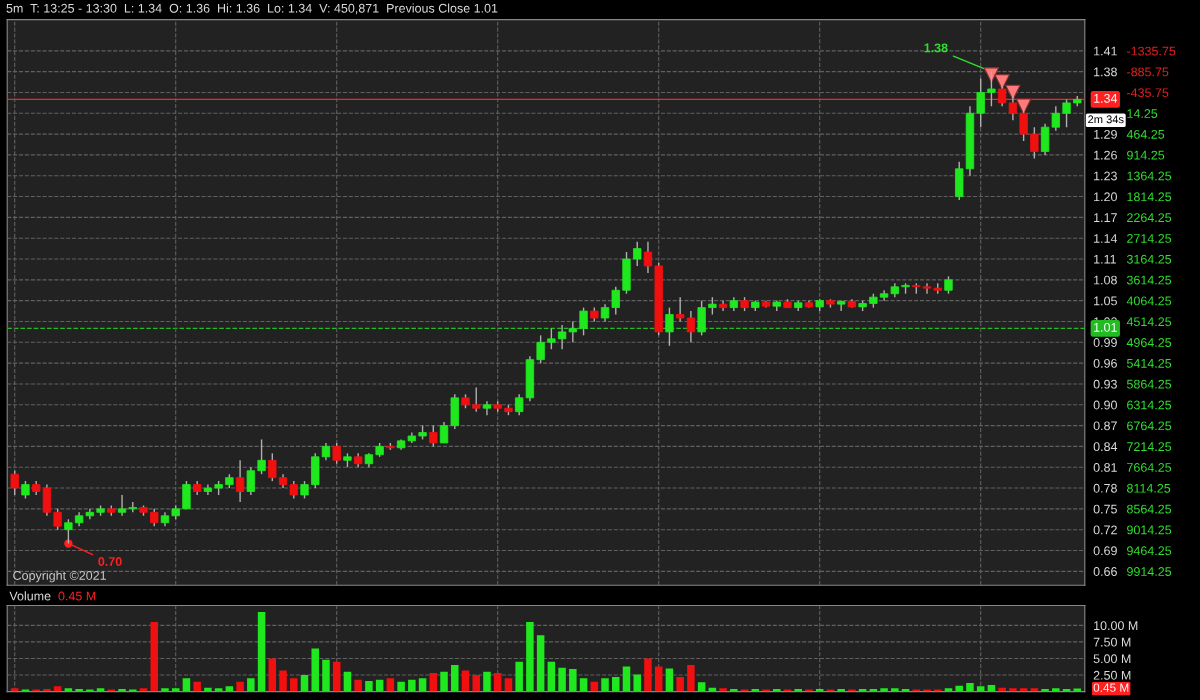 This screenshot has height=700, width=1200. Describe the element at coordinates (1105, 72) in the screenshot. I see `y-tick-label: 1.38` at that location.